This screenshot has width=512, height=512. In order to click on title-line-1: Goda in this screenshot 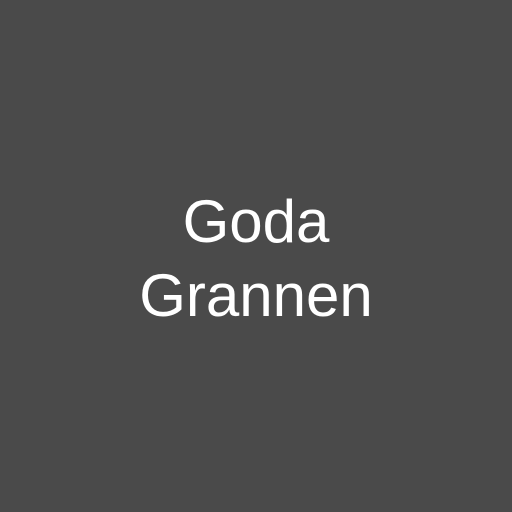, I will do `click(256, 221)`.